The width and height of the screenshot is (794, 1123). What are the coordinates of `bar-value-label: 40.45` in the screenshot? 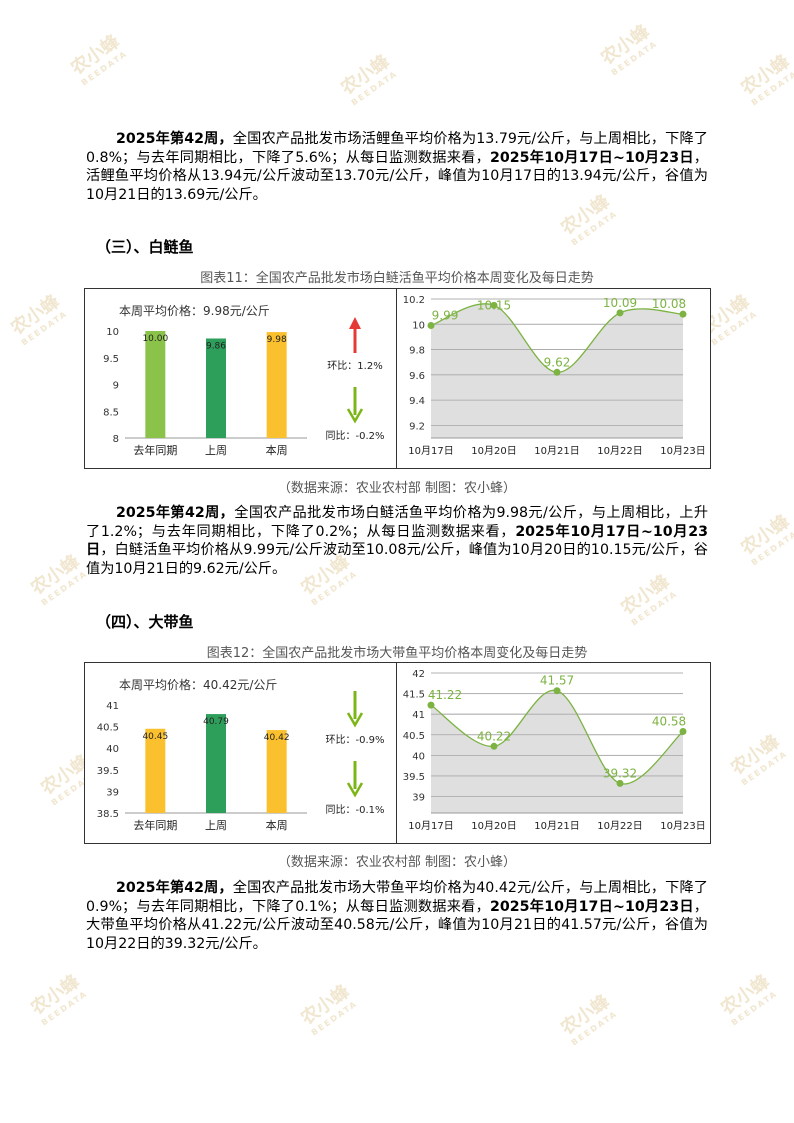 It's located at (155, 737).